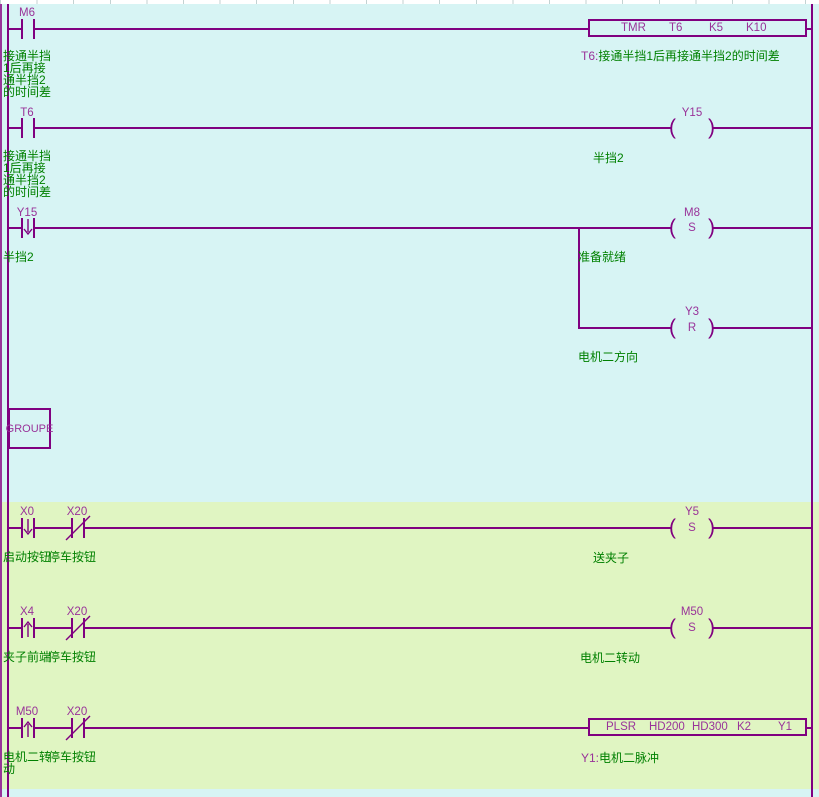 Image resolution: width=819 pixels, height=797 pixels. I want to click on instruction-arg2: HD300, so click(710, 727).